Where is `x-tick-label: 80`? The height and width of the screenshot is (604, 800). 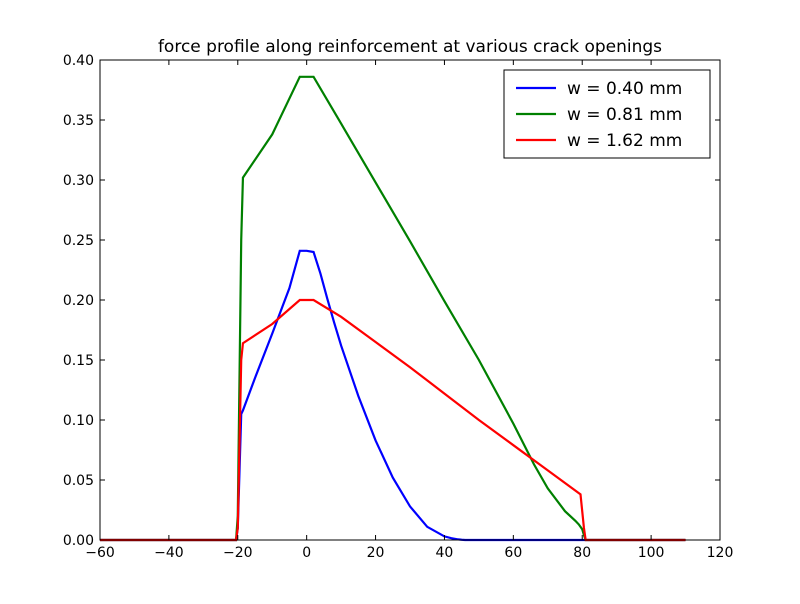 x-tick-label: 80 is located at coordinates (582, 553).